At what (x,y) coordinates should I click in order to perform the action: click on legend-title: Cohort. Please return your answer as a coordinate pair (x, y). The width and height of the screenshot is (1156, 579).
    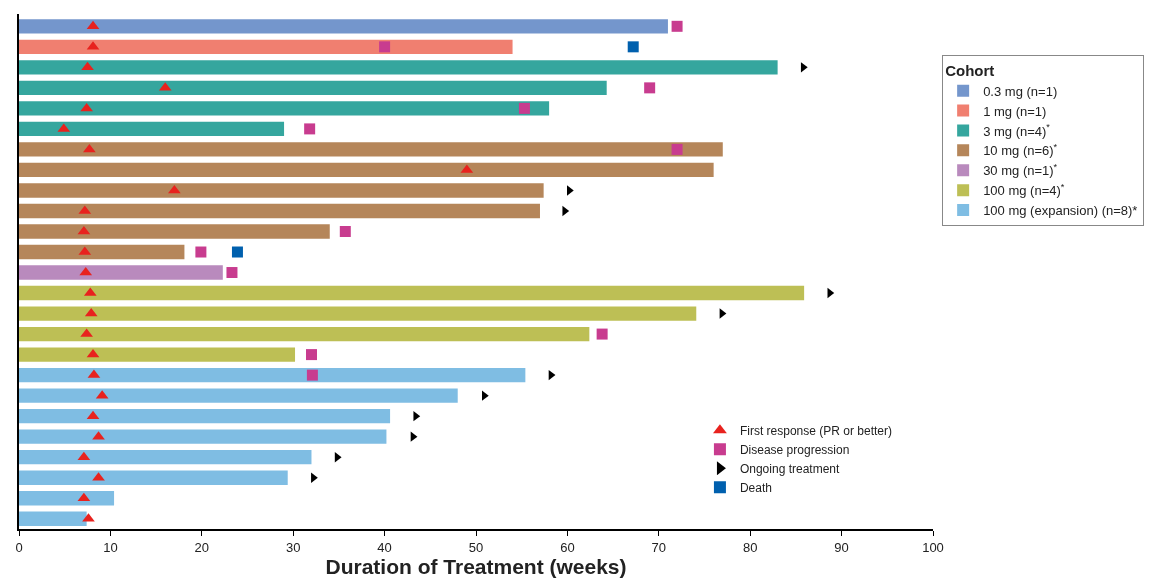
    Looking at the image, I should click on (970, 70).